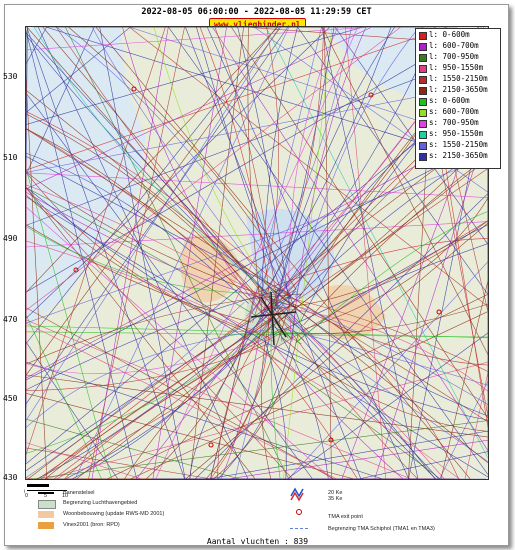 This screenshot has height=550, width=515. What do you see at coordinates (458, 111) in the screenshot?
I see `legend-item: s: 600-700m` at bounding box center [458, 111].